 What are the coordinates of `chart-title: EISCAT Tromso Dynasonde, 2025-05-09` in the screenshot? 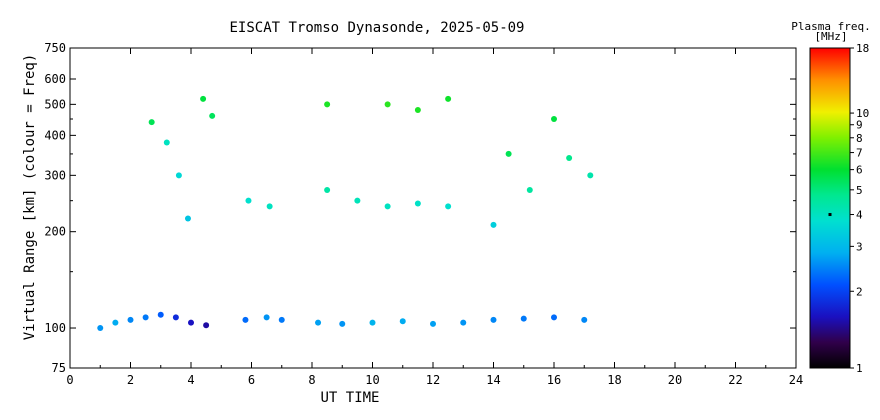 It's located at (376, 28).